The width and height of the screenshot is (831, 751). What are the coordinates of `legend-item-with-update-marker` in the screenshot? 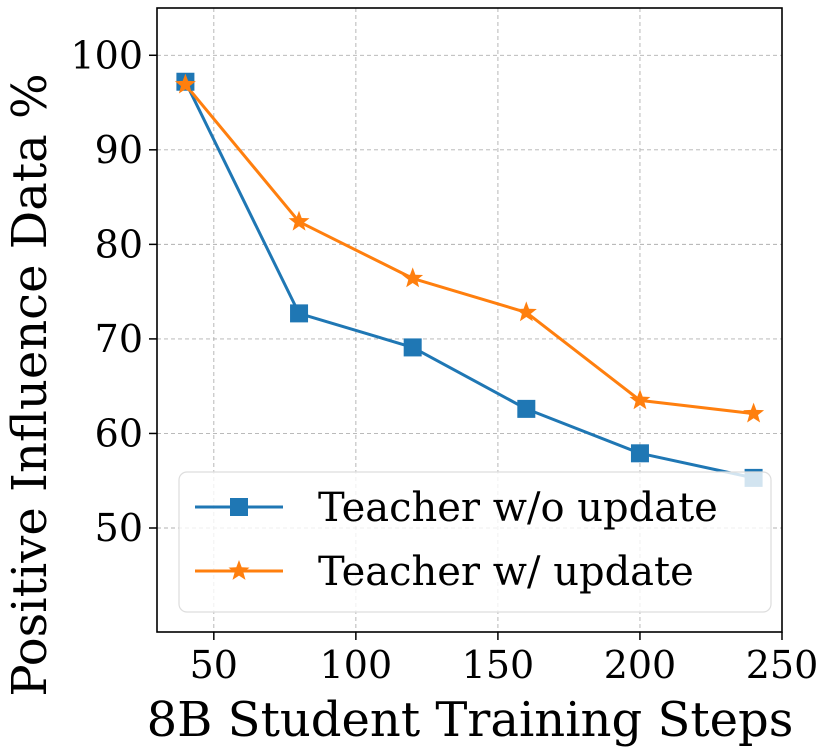 It's located at (239, 570).